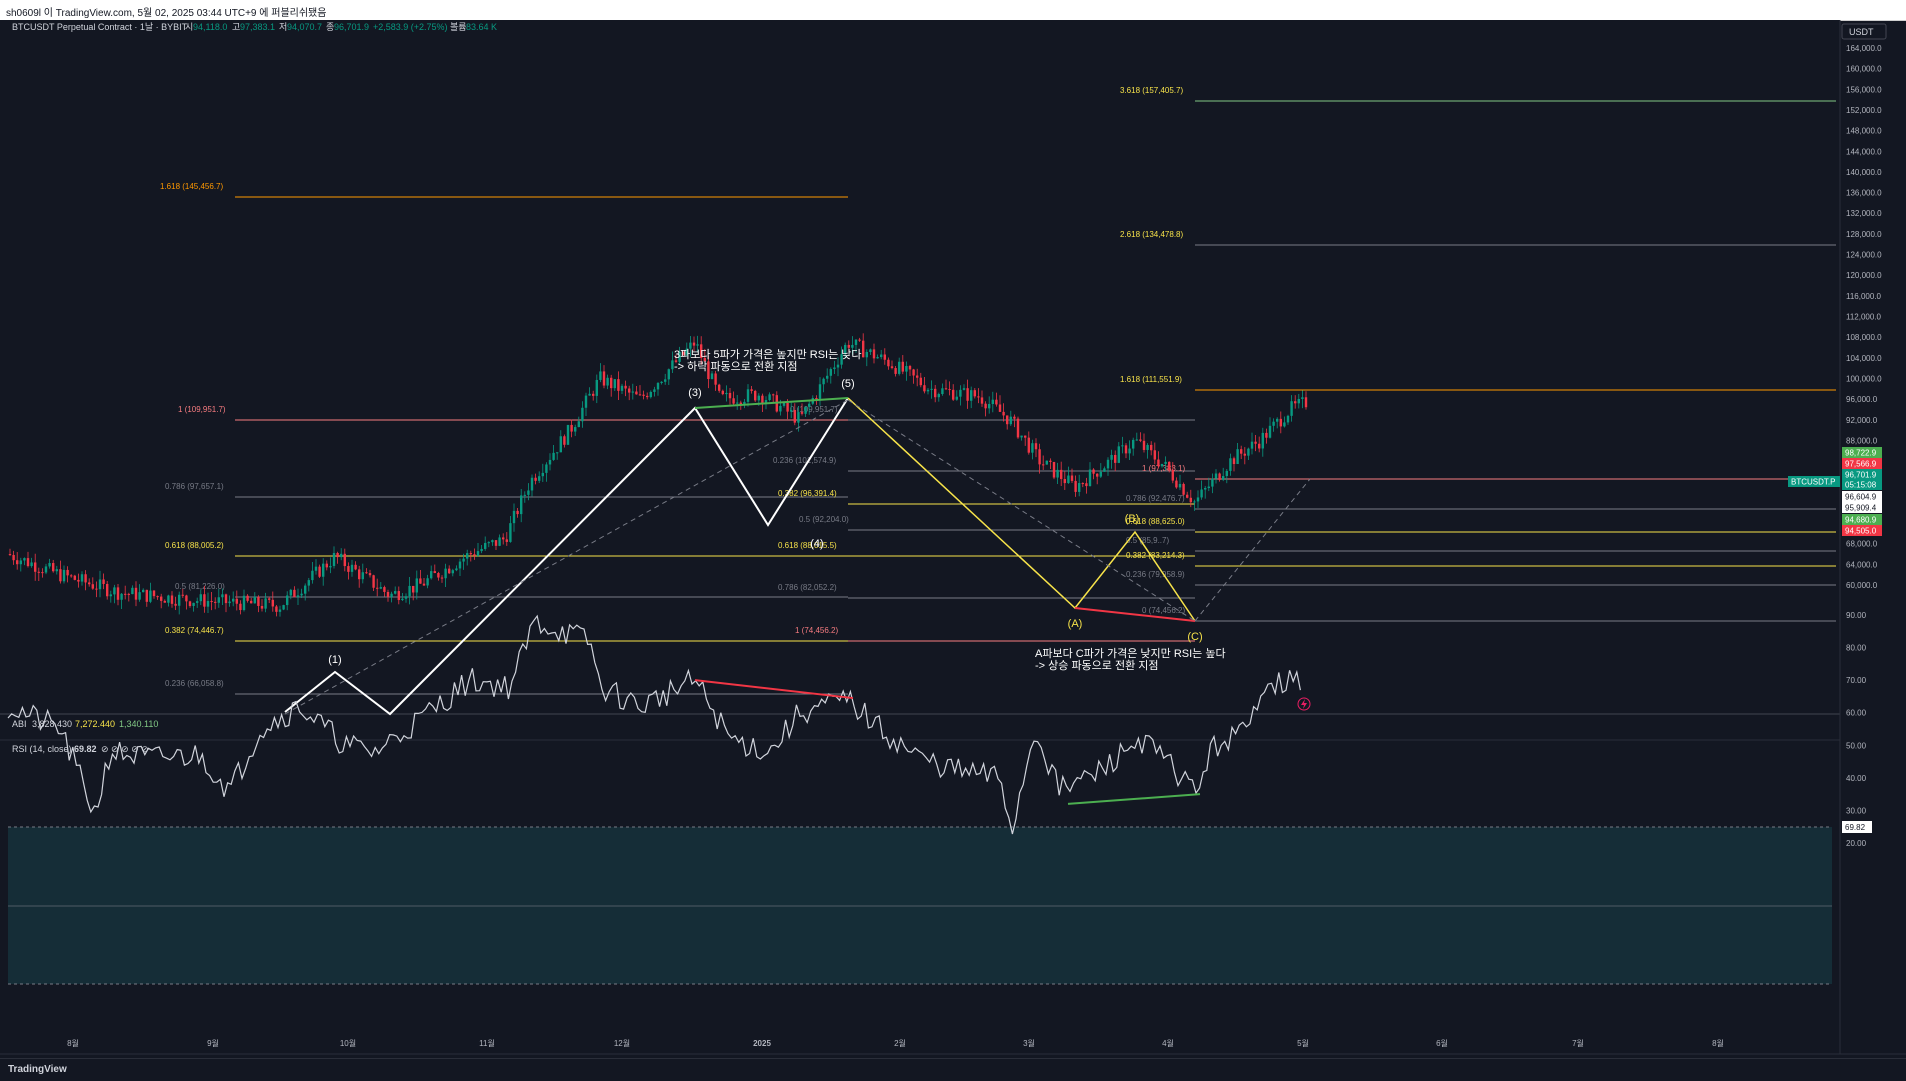  What do you see at coordinates (1194, 637) in the screenshot?
I see `wave-label: (C)` at bounding box center [1194, 637].